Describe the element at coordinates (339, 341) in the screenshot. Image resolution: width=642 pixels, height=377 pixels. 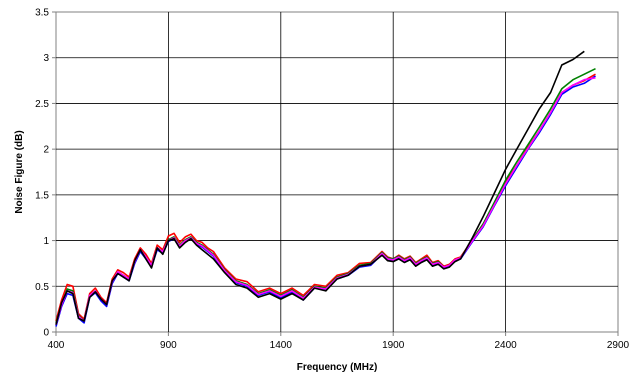
I see `x-axis-ticks: 400 900 1400 1900 2400 2900` at that location.